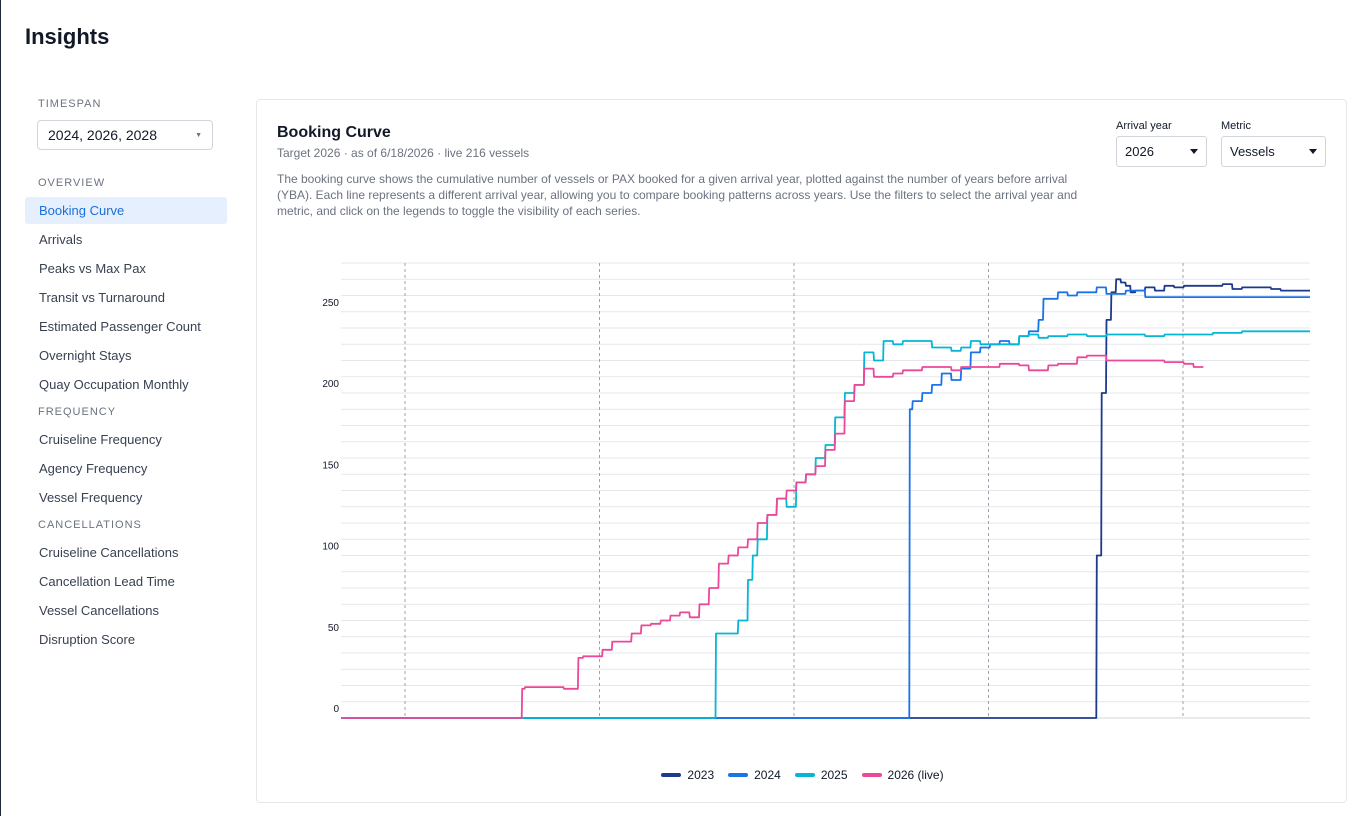 This screenshot has width=1371, height=816. Describe the element at coordinates (109, 552) in the screenshot. I see `sidebar-item-cruiseline-cancellations: Cruiseline Cancellations` at that location.